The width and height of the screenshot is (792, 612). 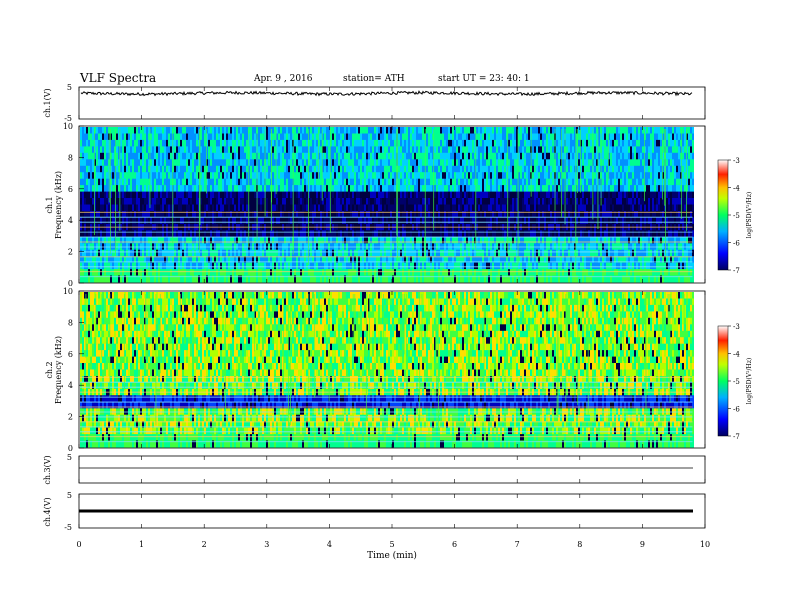 I want to click on ch1-colorbar: -3 -4 -5 -6 -7 log(PSD(V²/Hz), so click(x=735, y=216).